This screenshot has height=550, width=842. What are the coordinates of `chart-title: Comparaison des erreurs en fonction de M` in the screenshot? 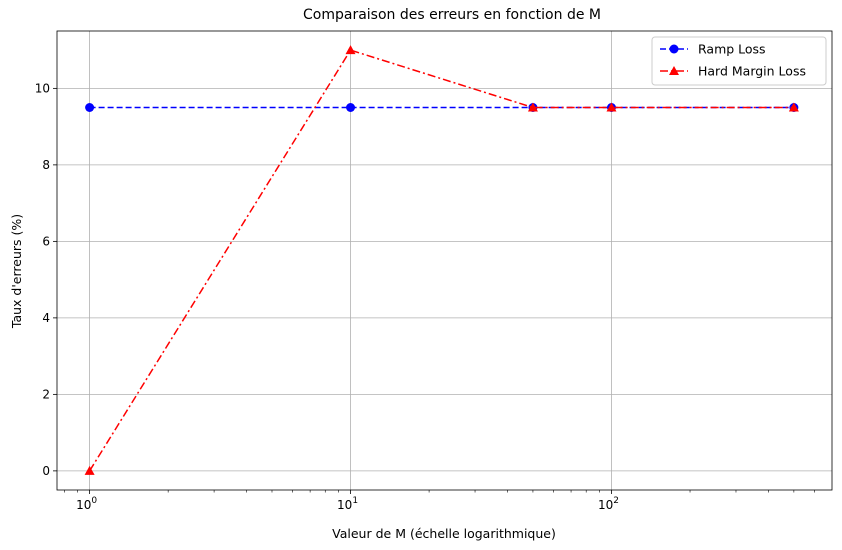 It's located at (452, 15).